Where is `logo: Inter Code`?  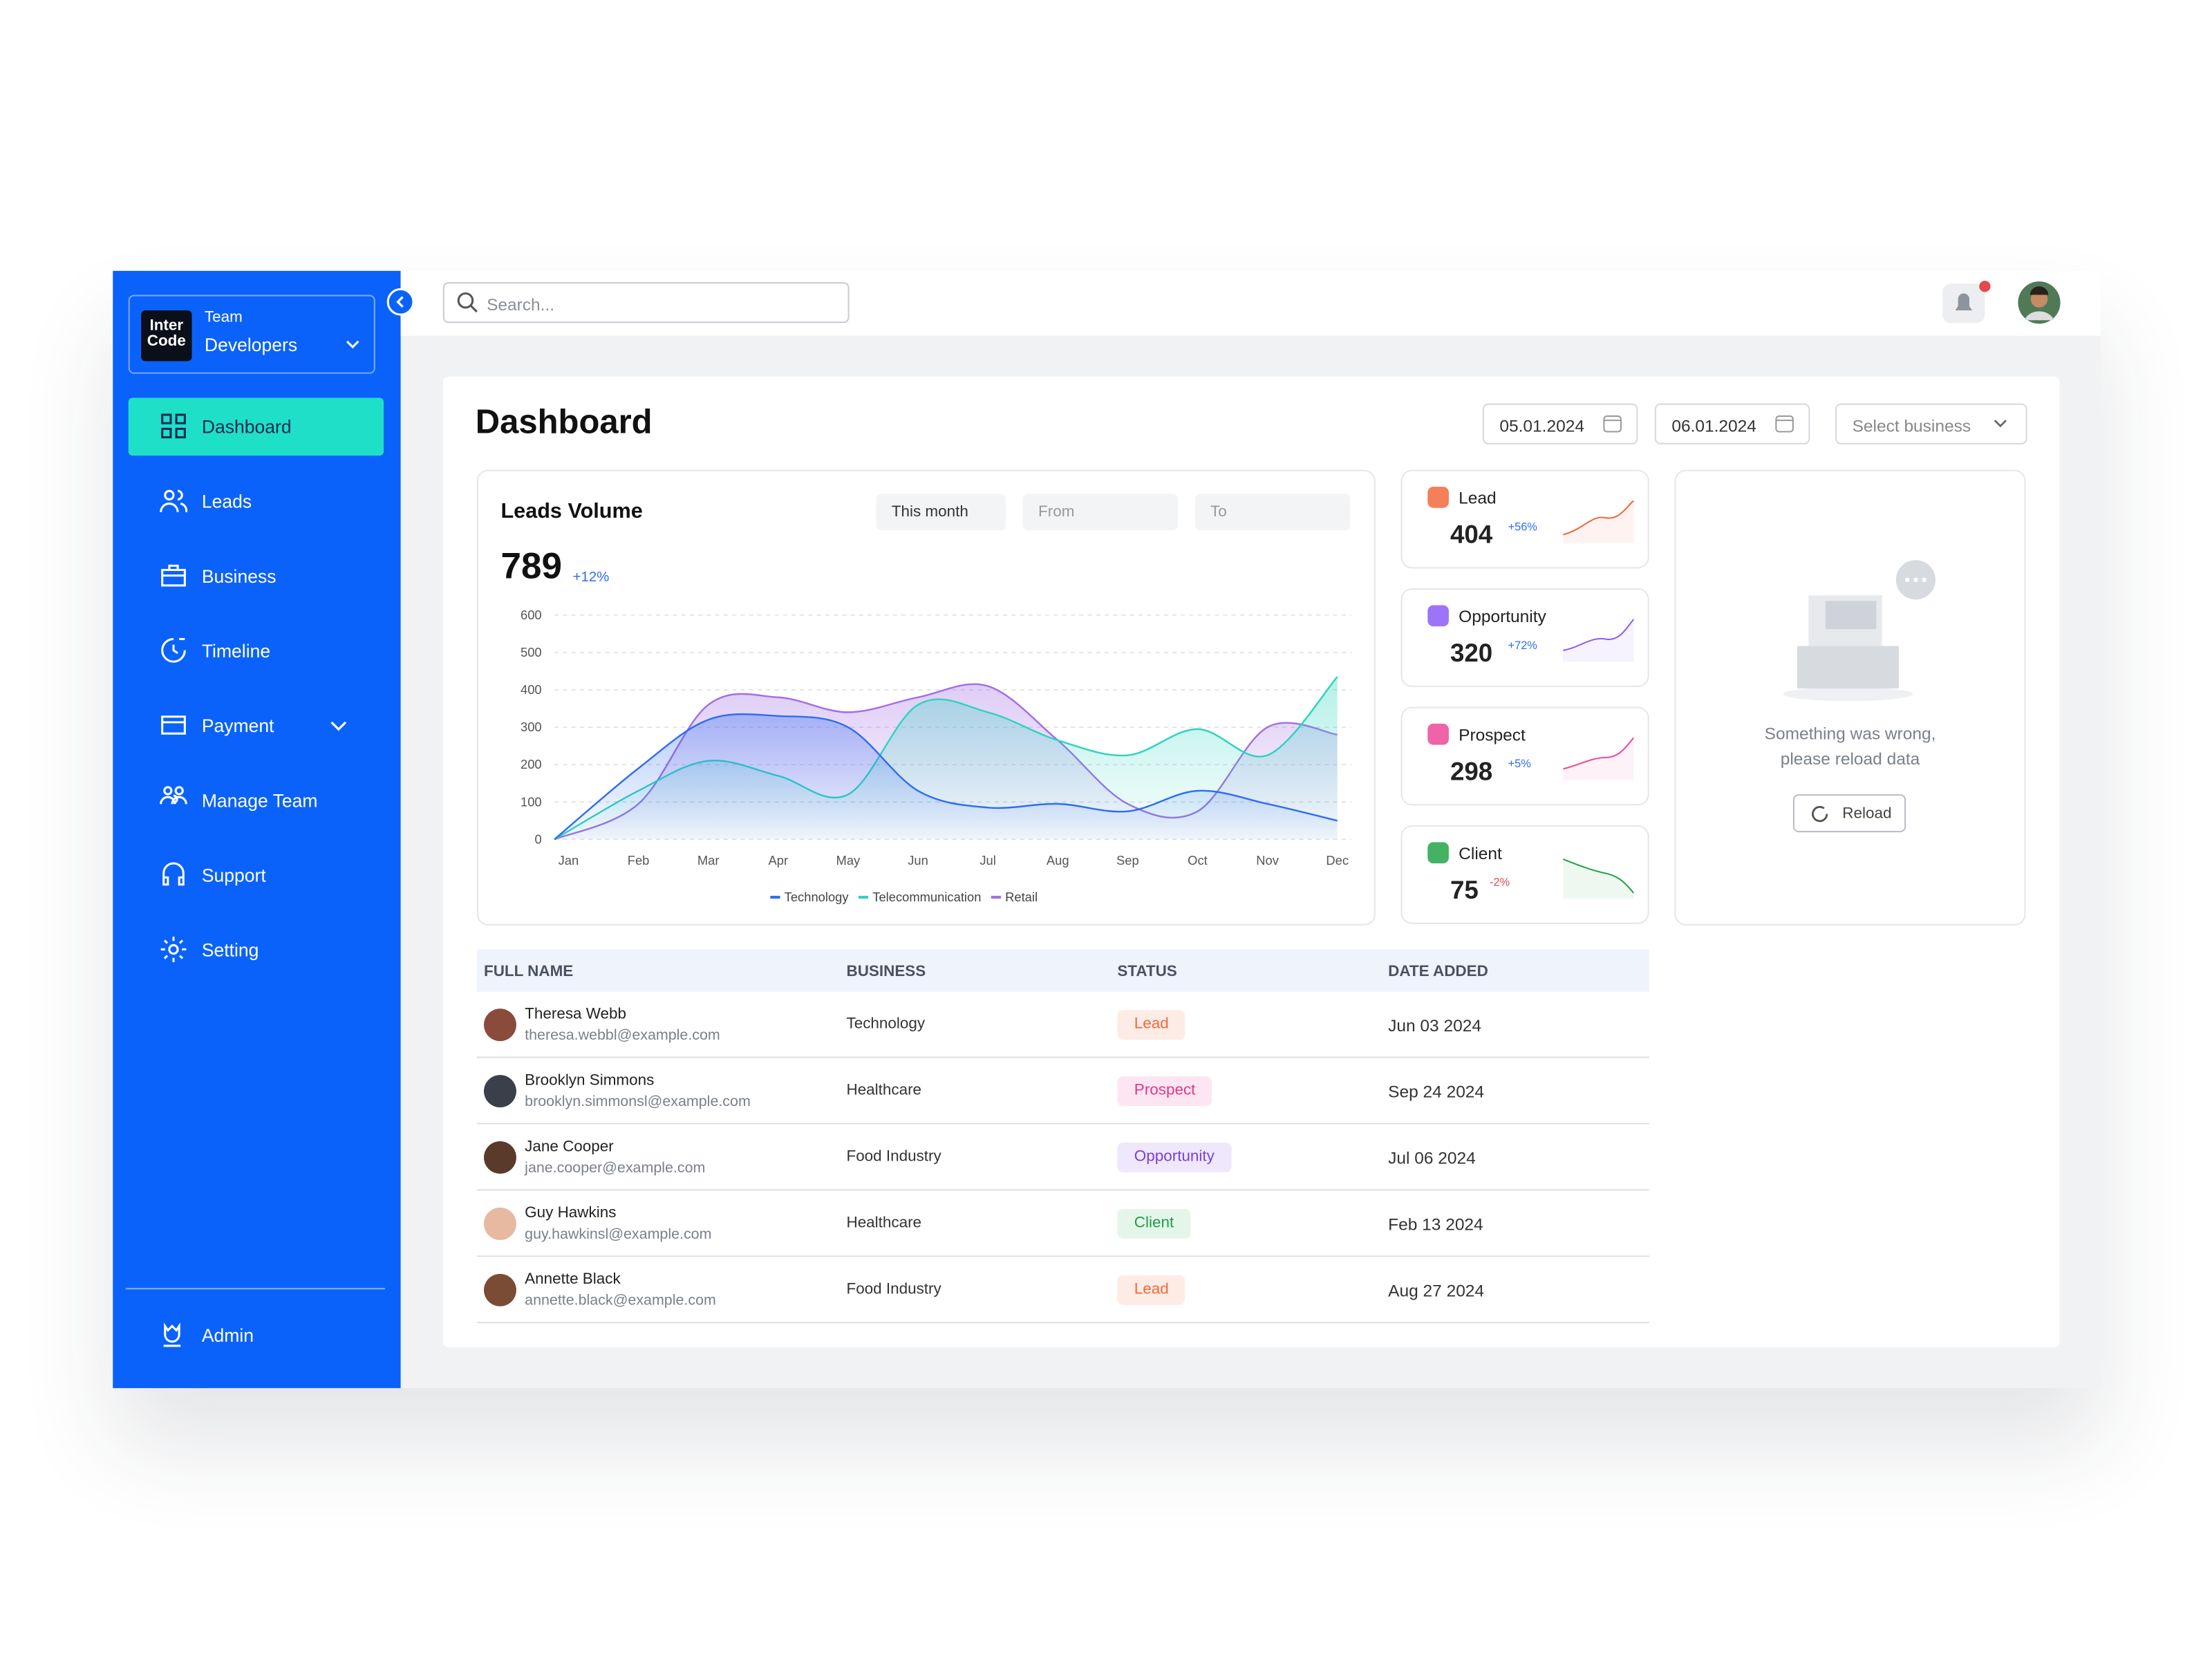 logo: Inter Code is located at coordinates (167, 336).